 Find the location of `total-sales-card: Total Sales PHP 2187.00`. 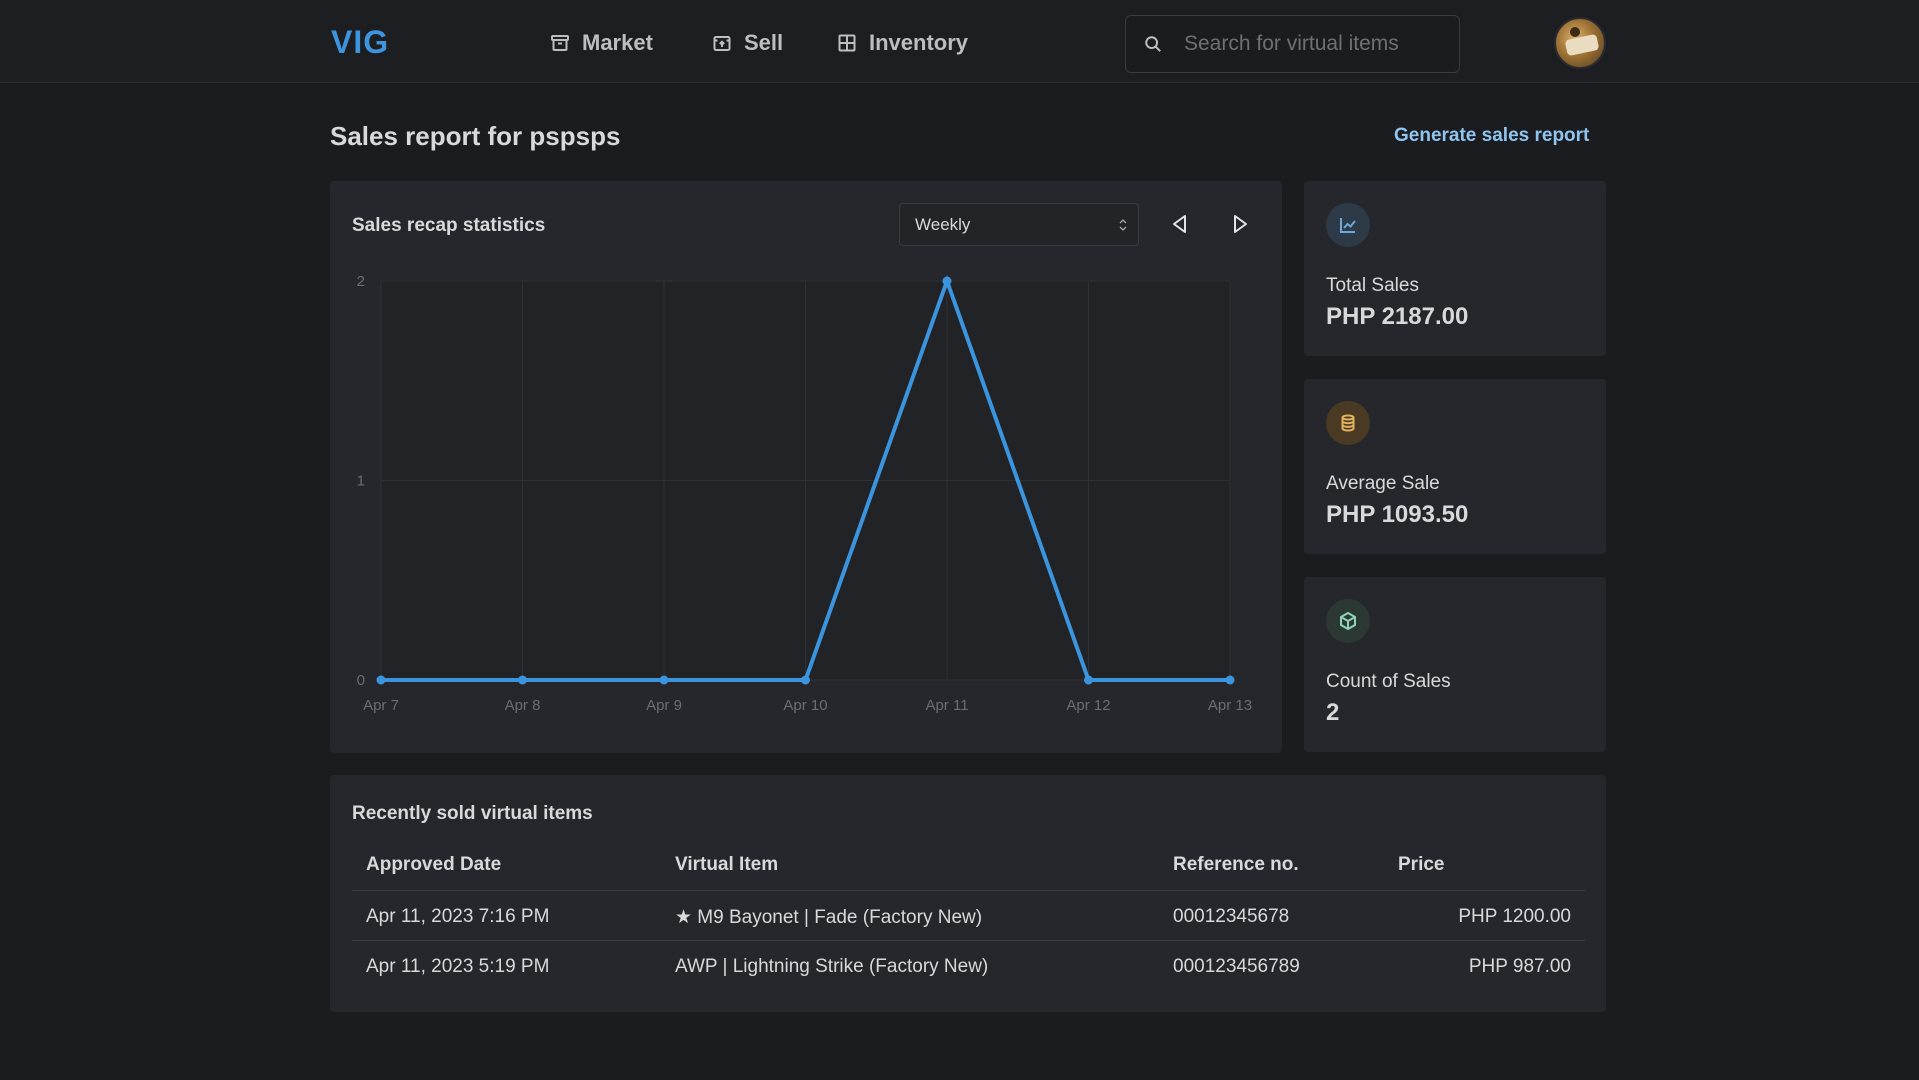

total-sales-card: Total Sales PHP 2187.00 is located at coordinates (1455, 268).